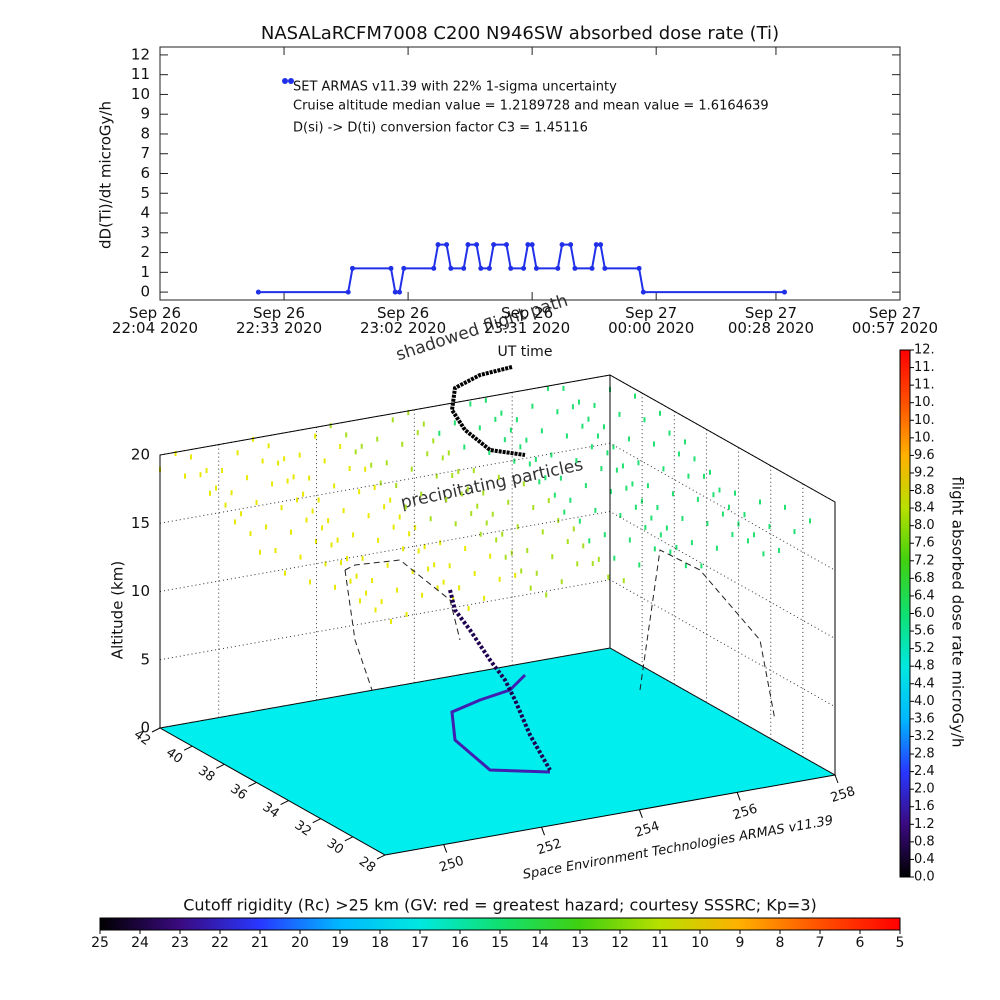 The image size is (1000, 1000). Describe the element at coordinates (860, 943) in the screenshot. I see `colorbar-tick-label: 6` at that location.